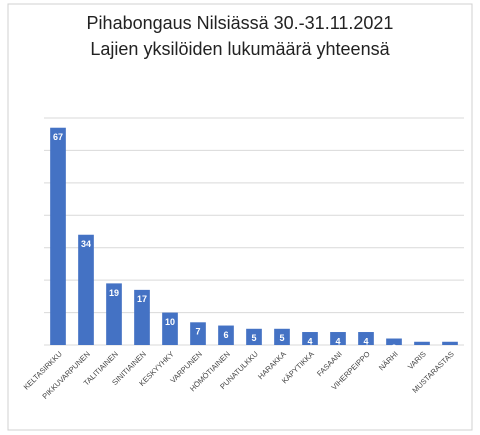 This screenshot has width=480, height=435. I want to click on chart-subtitle: Lajien yksilöiden lukumäärä yhteensä, so click(240, 49).